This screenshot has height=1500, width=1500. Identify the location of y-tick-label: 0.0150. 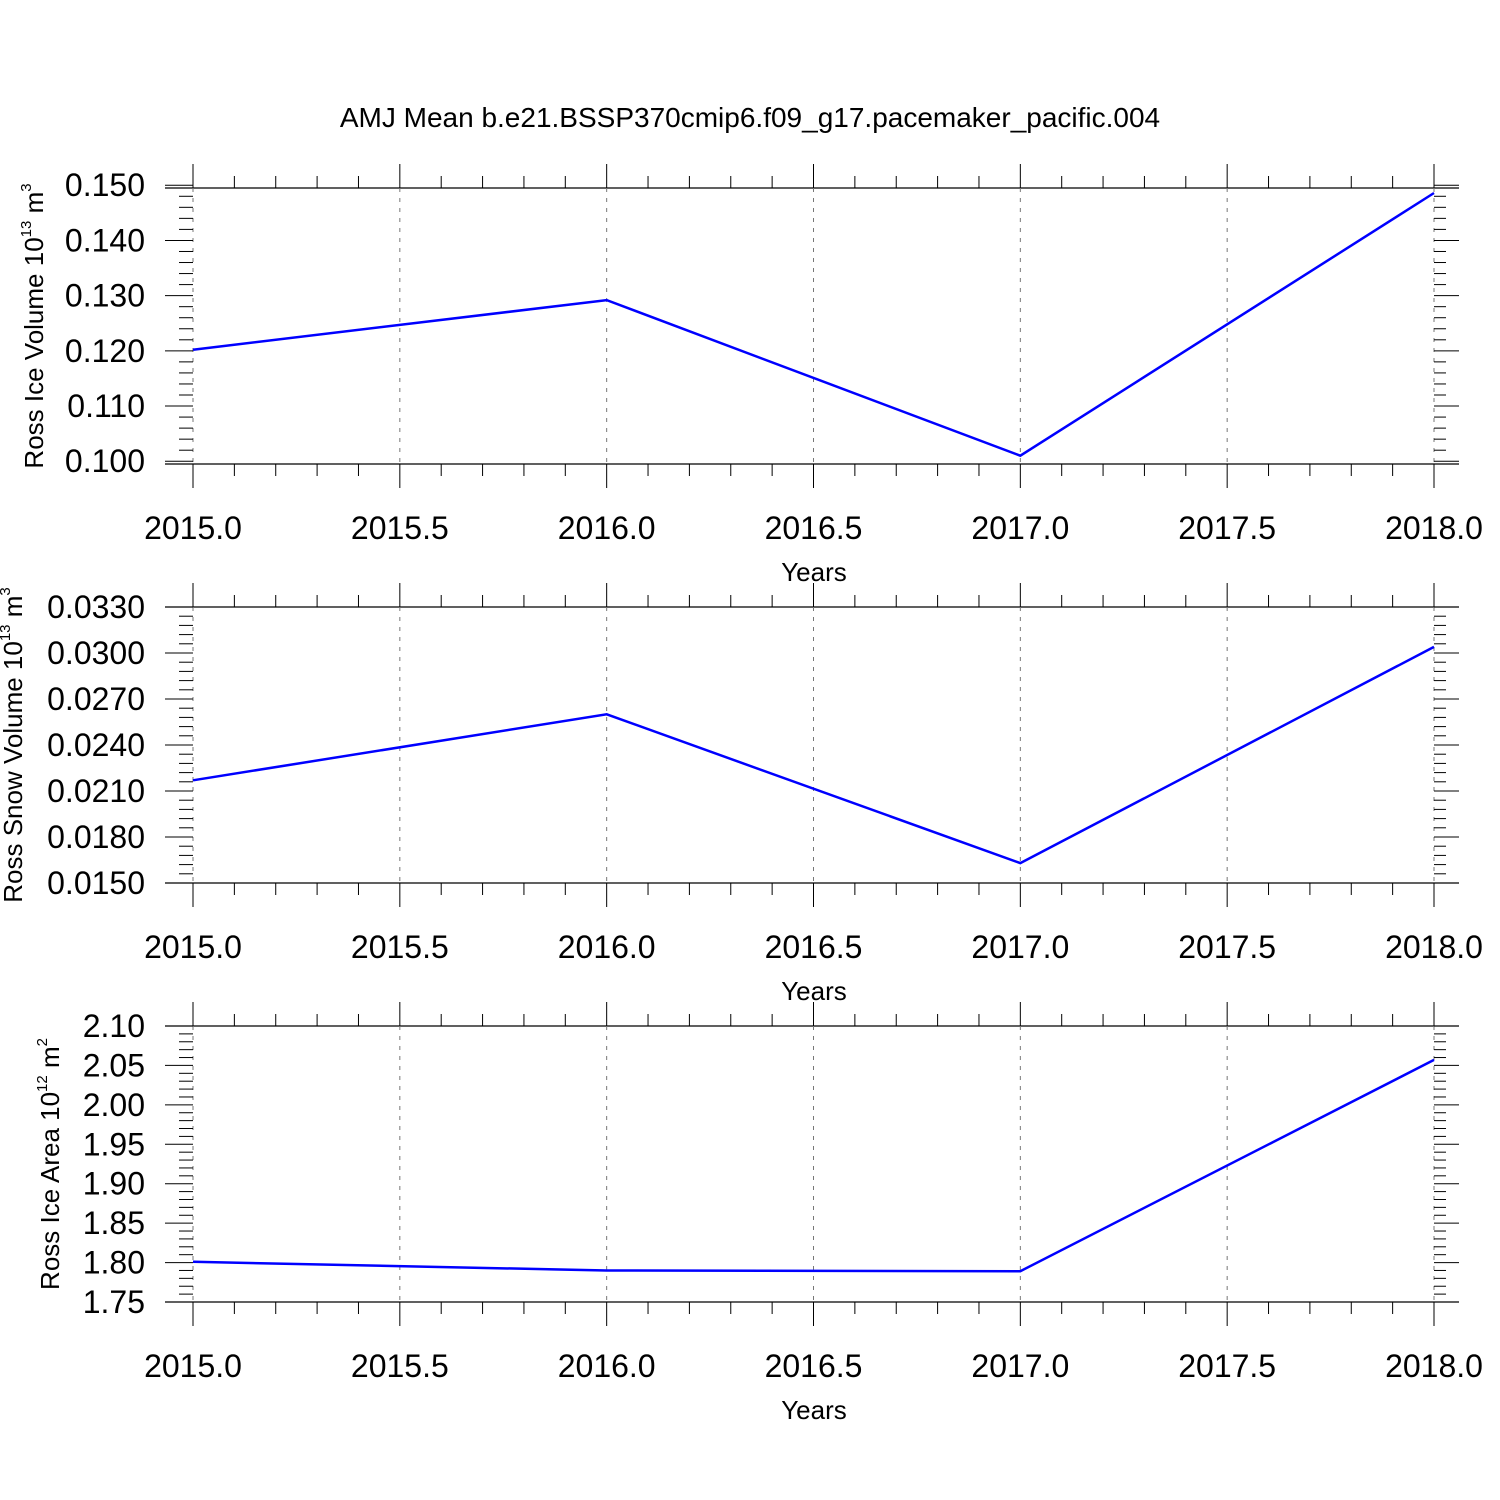
(96, 883).